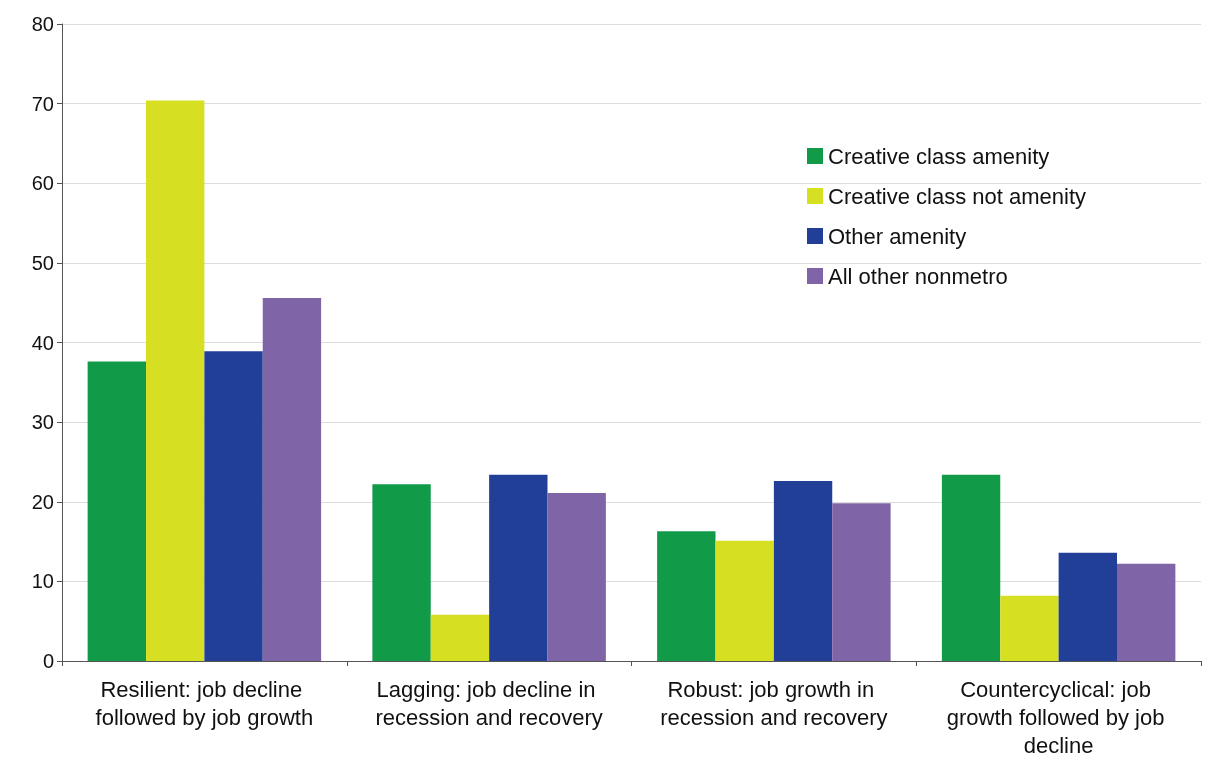  What do you see at coordinates (204, 703) in the screenshot?
I see `x-tick-label: Resilient: job decline followed by job growth` at bounding box center [204, 703].